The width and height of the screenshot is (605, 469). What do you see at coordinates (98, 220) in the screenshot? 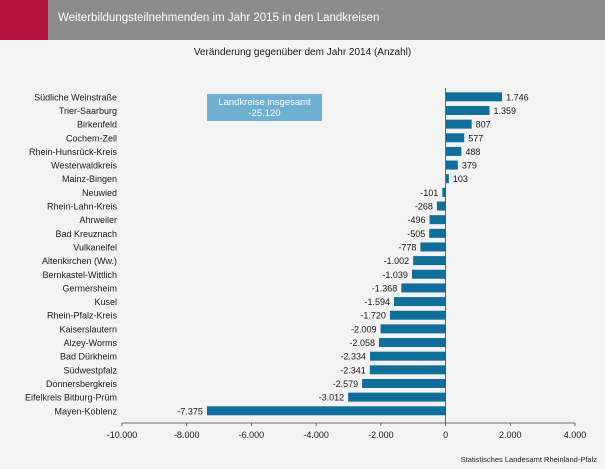
I see `category-label: Ahrweiler` at bounding box center [98, 220].